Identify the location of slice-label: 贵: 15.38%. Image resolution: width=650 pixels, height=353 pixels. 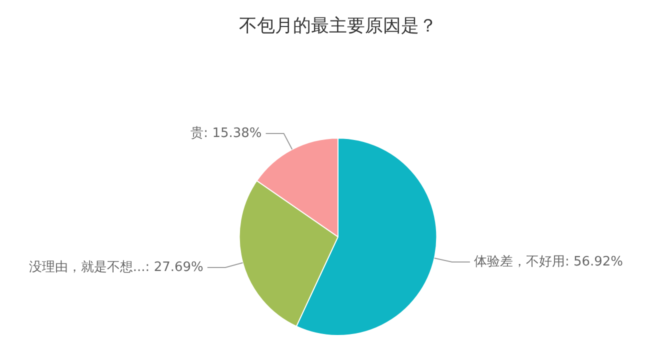
(226, 133).